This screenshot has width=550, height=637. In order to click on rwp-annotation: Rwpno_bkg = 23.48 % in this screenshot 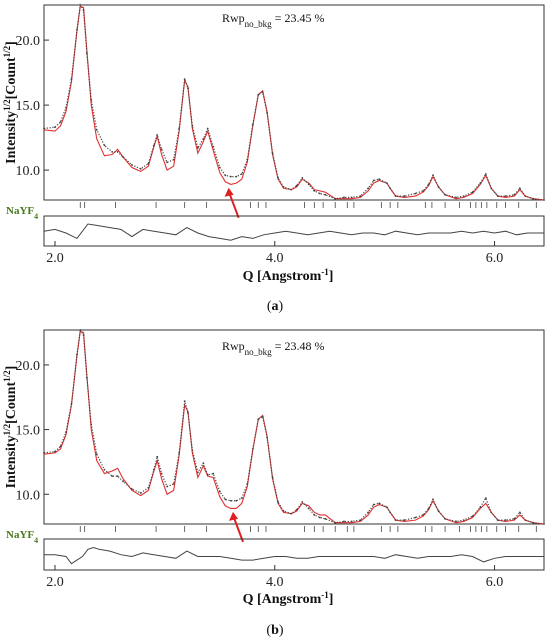, I will do `click(273, 348)`.